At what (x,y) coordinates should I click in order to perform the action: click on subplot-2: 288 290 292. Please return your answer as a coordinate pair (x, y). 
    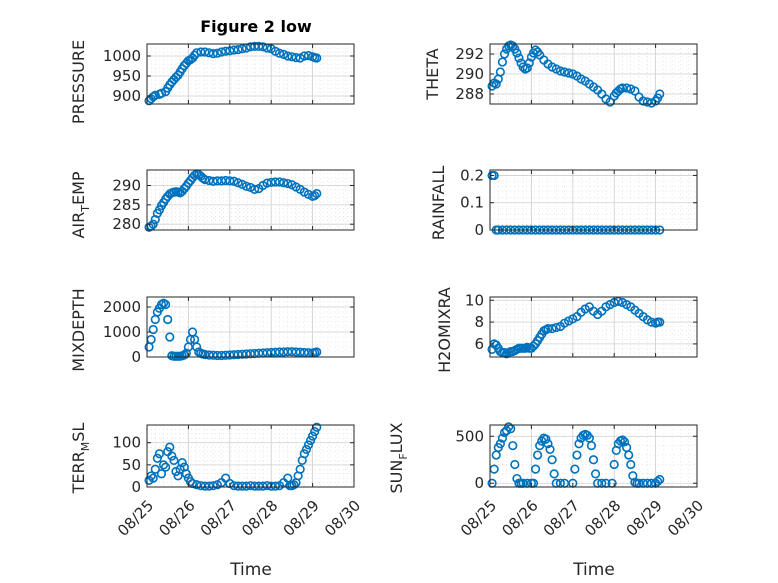
    Looking at the image, I should click on (576, 74).